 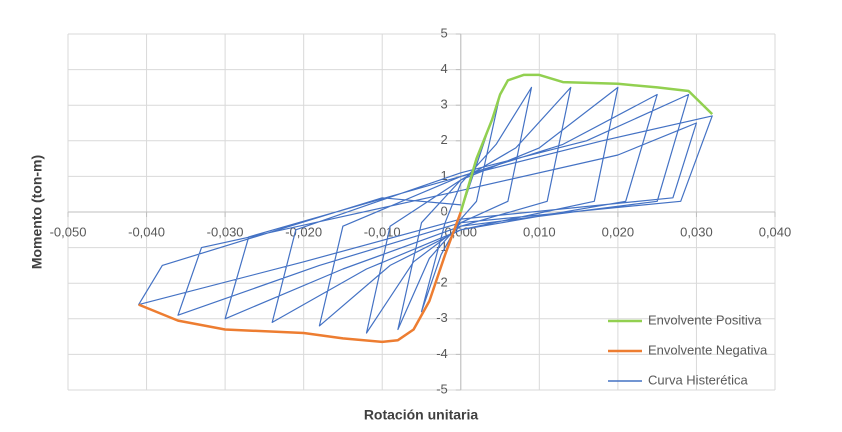 I want to click on y-tick-label: 5, so click(x=444, y=32).